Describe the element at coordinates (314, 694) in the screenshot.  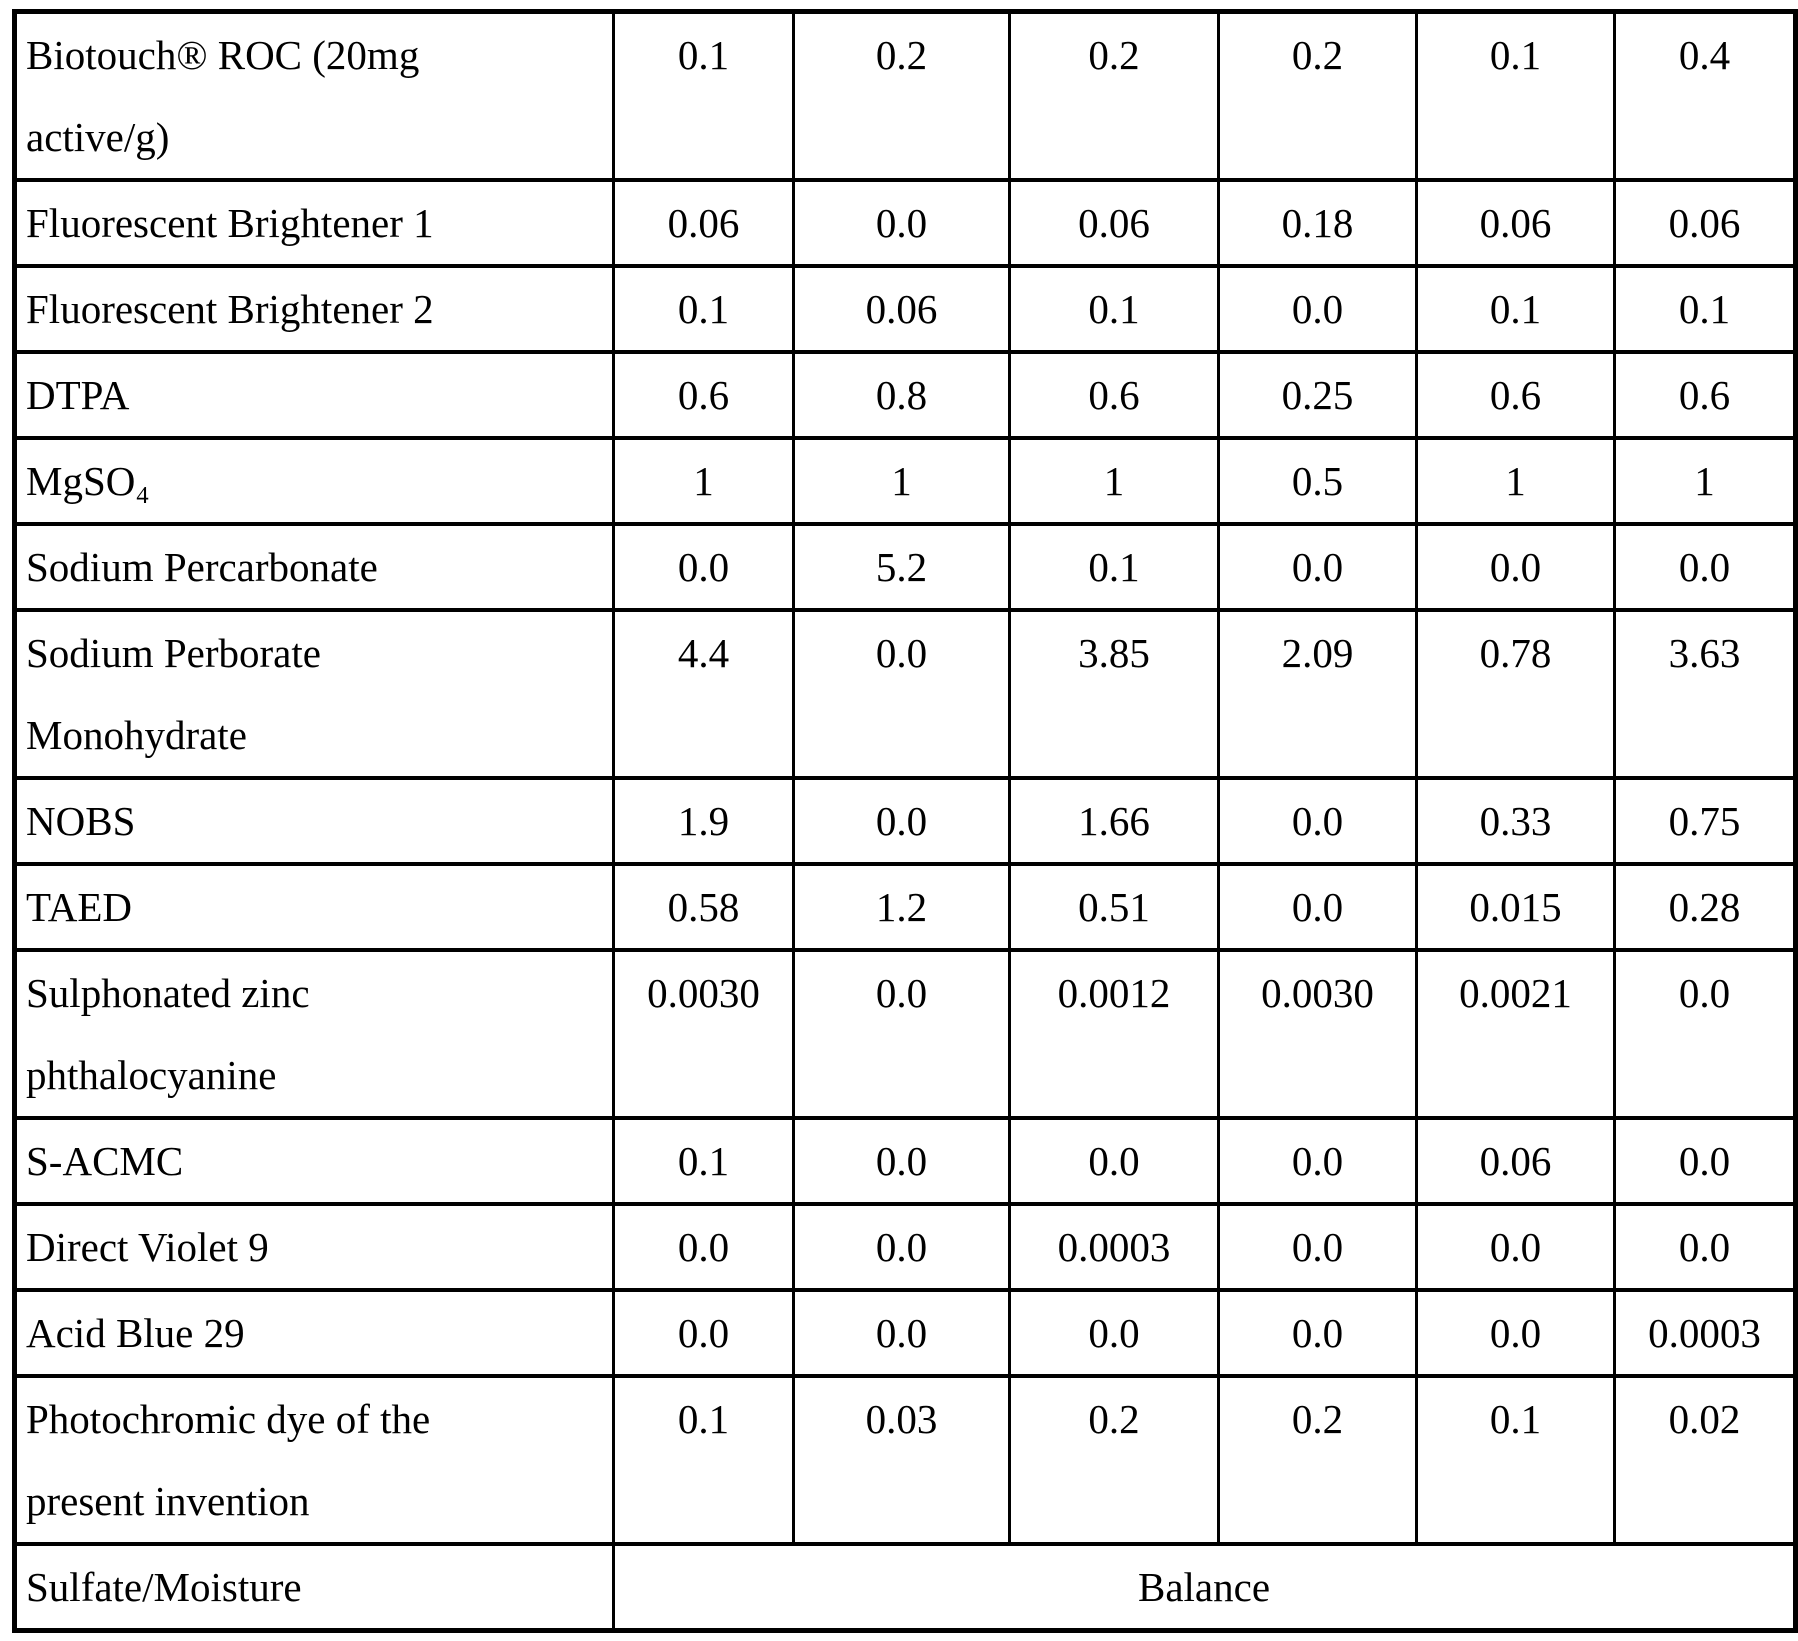
I see `ingredient-label-cell: Sodium Perborate Monohydrate` at that location.